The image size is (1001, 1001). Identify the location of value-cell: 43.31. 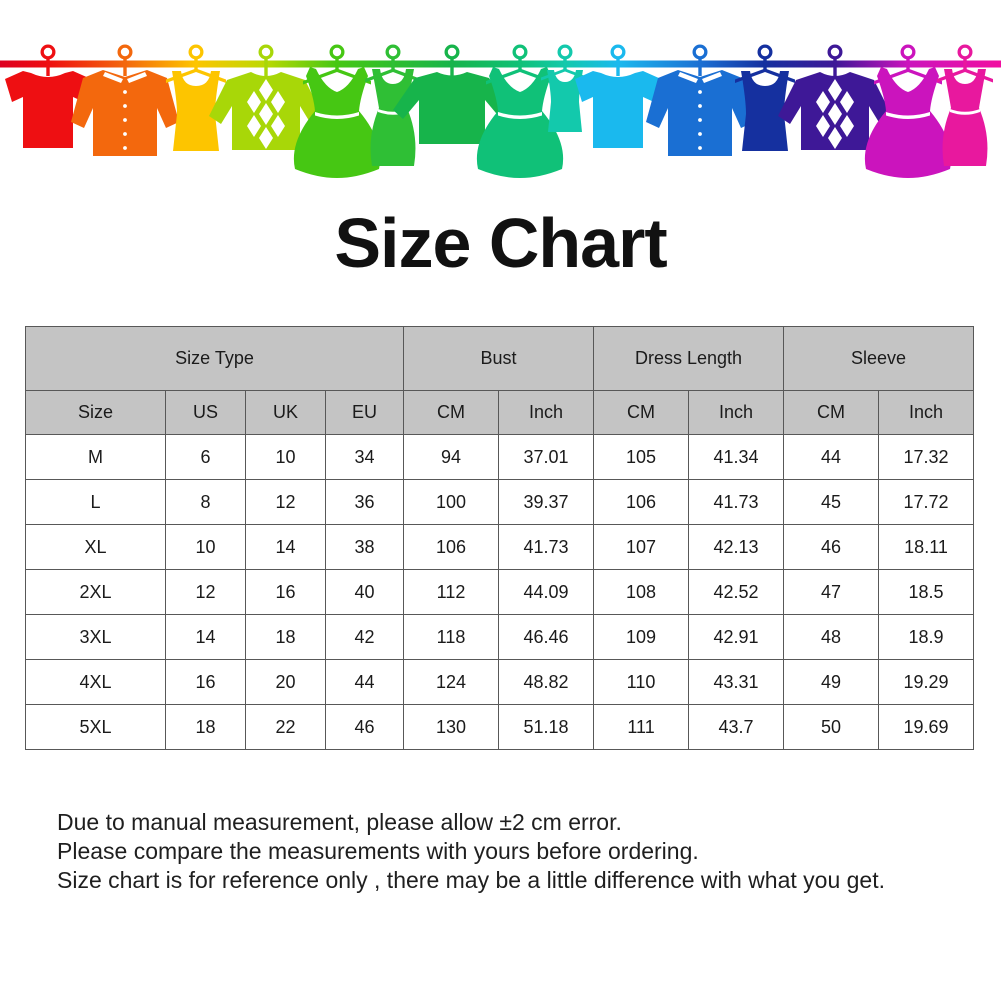
(736, 682).